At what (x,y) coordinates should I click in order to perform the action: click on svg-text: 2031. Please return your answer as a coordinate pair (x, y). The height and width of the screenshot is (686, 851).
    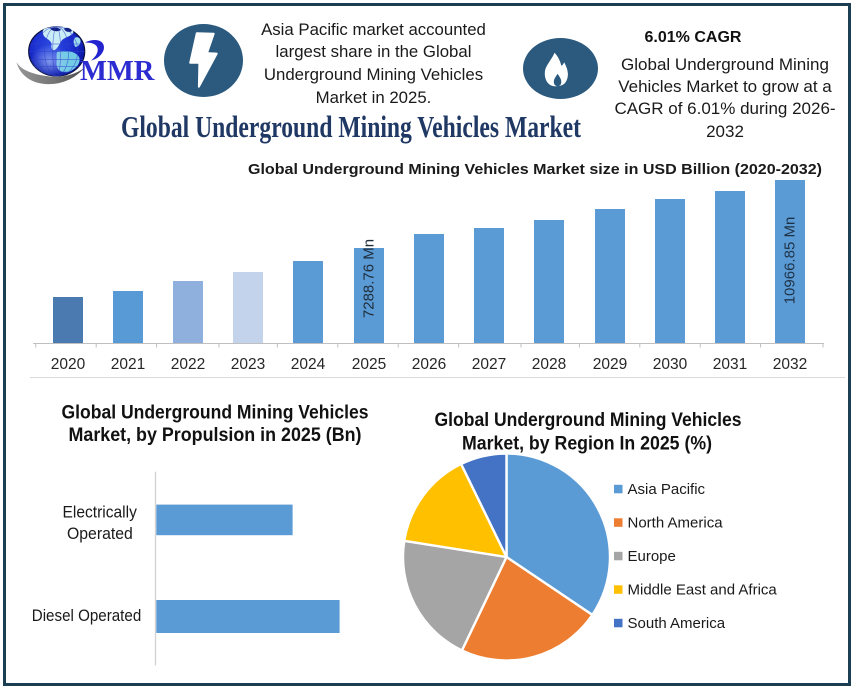
    Looking at the image, I should click on (730, 364).